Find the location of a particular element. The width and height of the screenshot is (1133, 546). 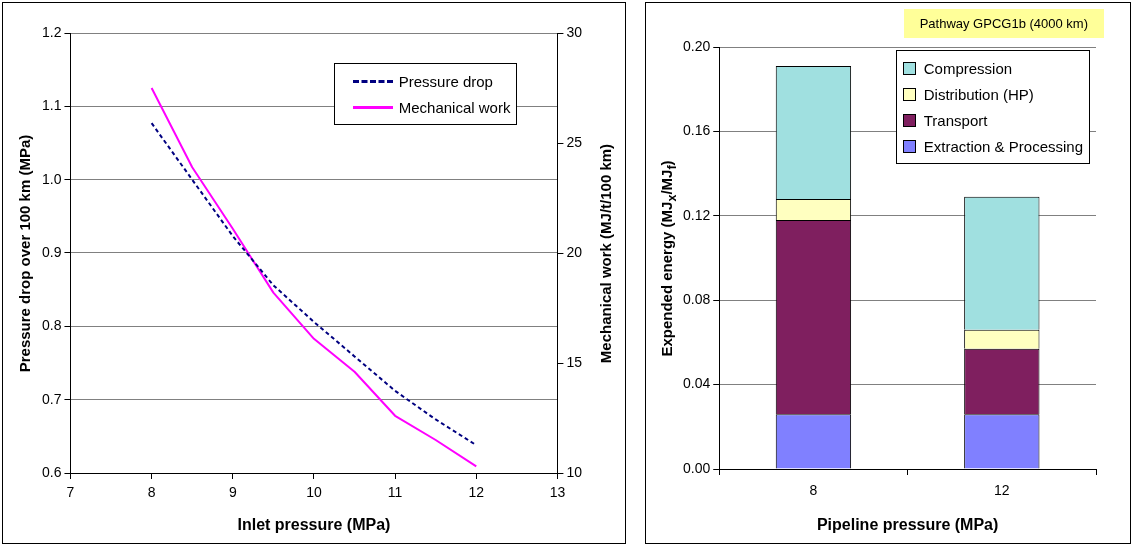

legend-label: Compression is located at coordinates (968, 68).